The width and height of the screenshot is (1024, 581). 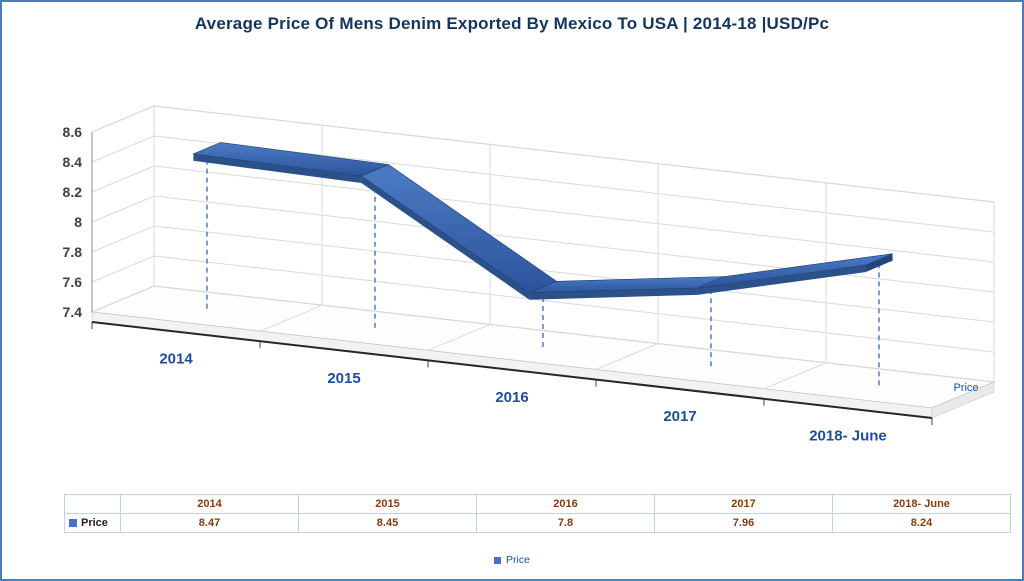 I want to click on table-corner-cell, so click(x=93, y=504).